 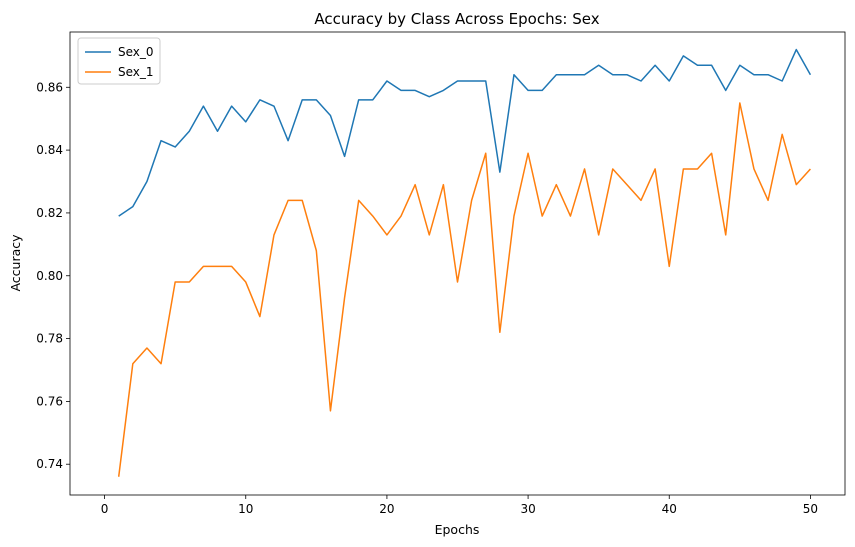 What do you see at coordinates (49, 87) in the screenshot?
I see `y-tick-label: 0.86` at bounding box center [49, 87].